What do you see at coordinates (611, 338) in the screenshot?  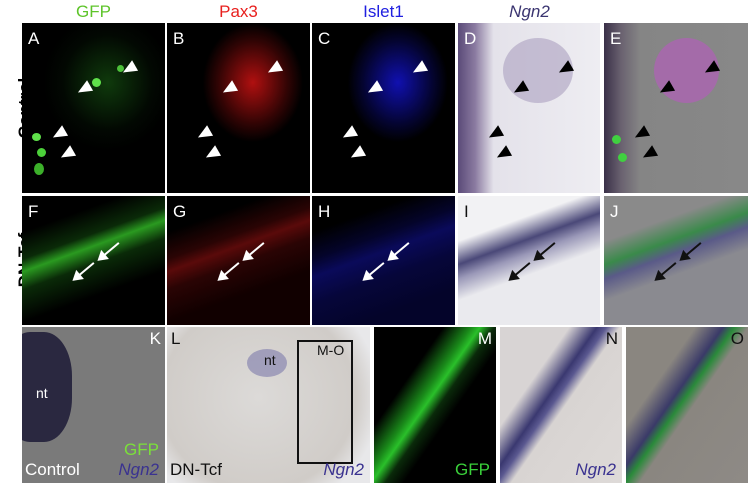 I see `panel-letter: N` at bounding box center [611, 338].